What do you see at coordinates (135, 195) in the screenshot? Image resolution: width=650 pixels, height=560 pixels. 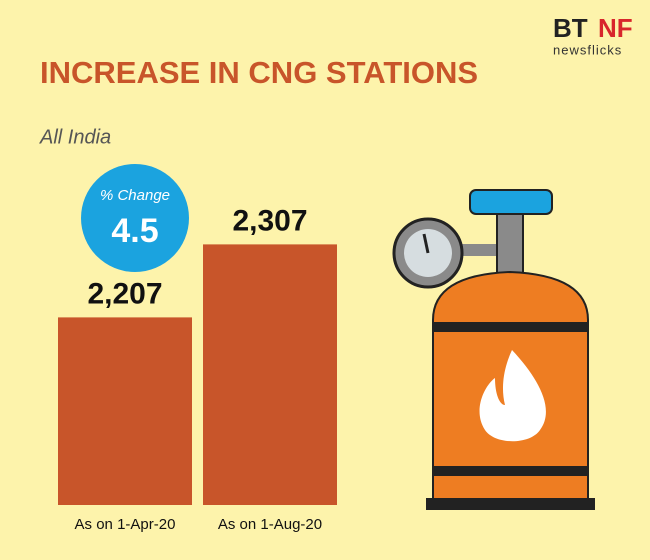 I see `change-label: % Change` at bounding box center [135, 195].